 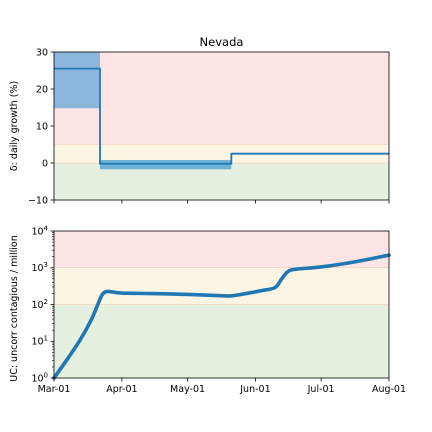 I want to click on top-y-tick-label: 0, so click(x=45, y=163).